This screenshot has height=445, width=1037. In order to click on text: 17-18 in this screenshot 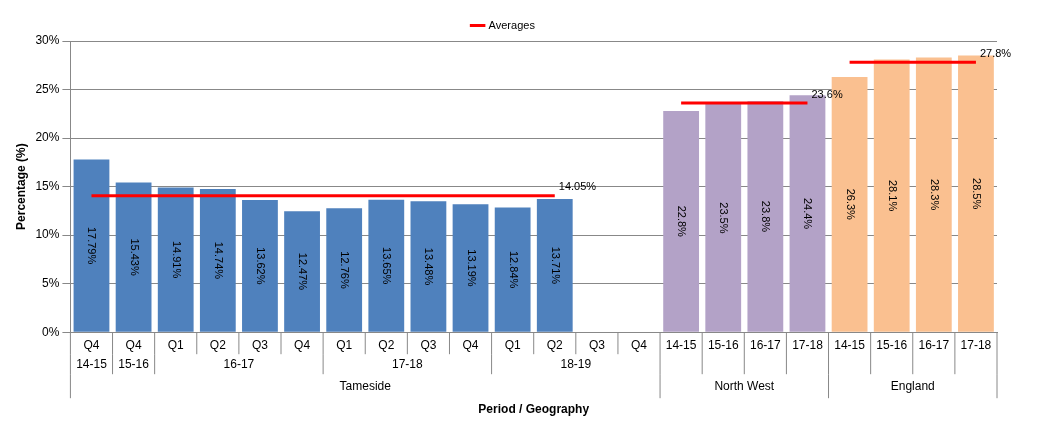, I will do `click(408, 363)`.